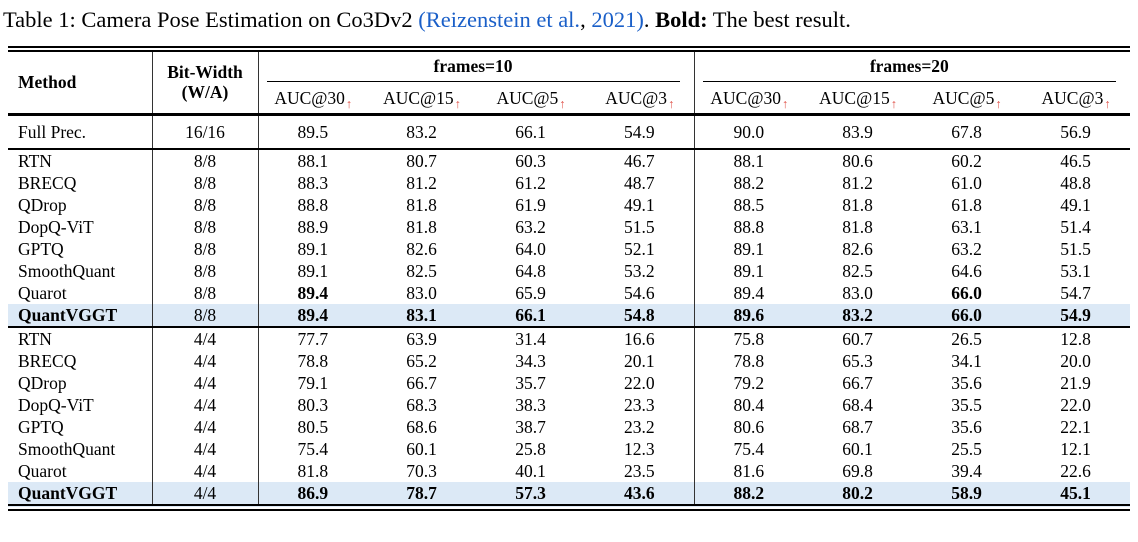 This screenshot has height=542, width=1138. Describe the element at coordinates (779, 19) in the screenshot. I see `caption-text: The best result.` at that location.